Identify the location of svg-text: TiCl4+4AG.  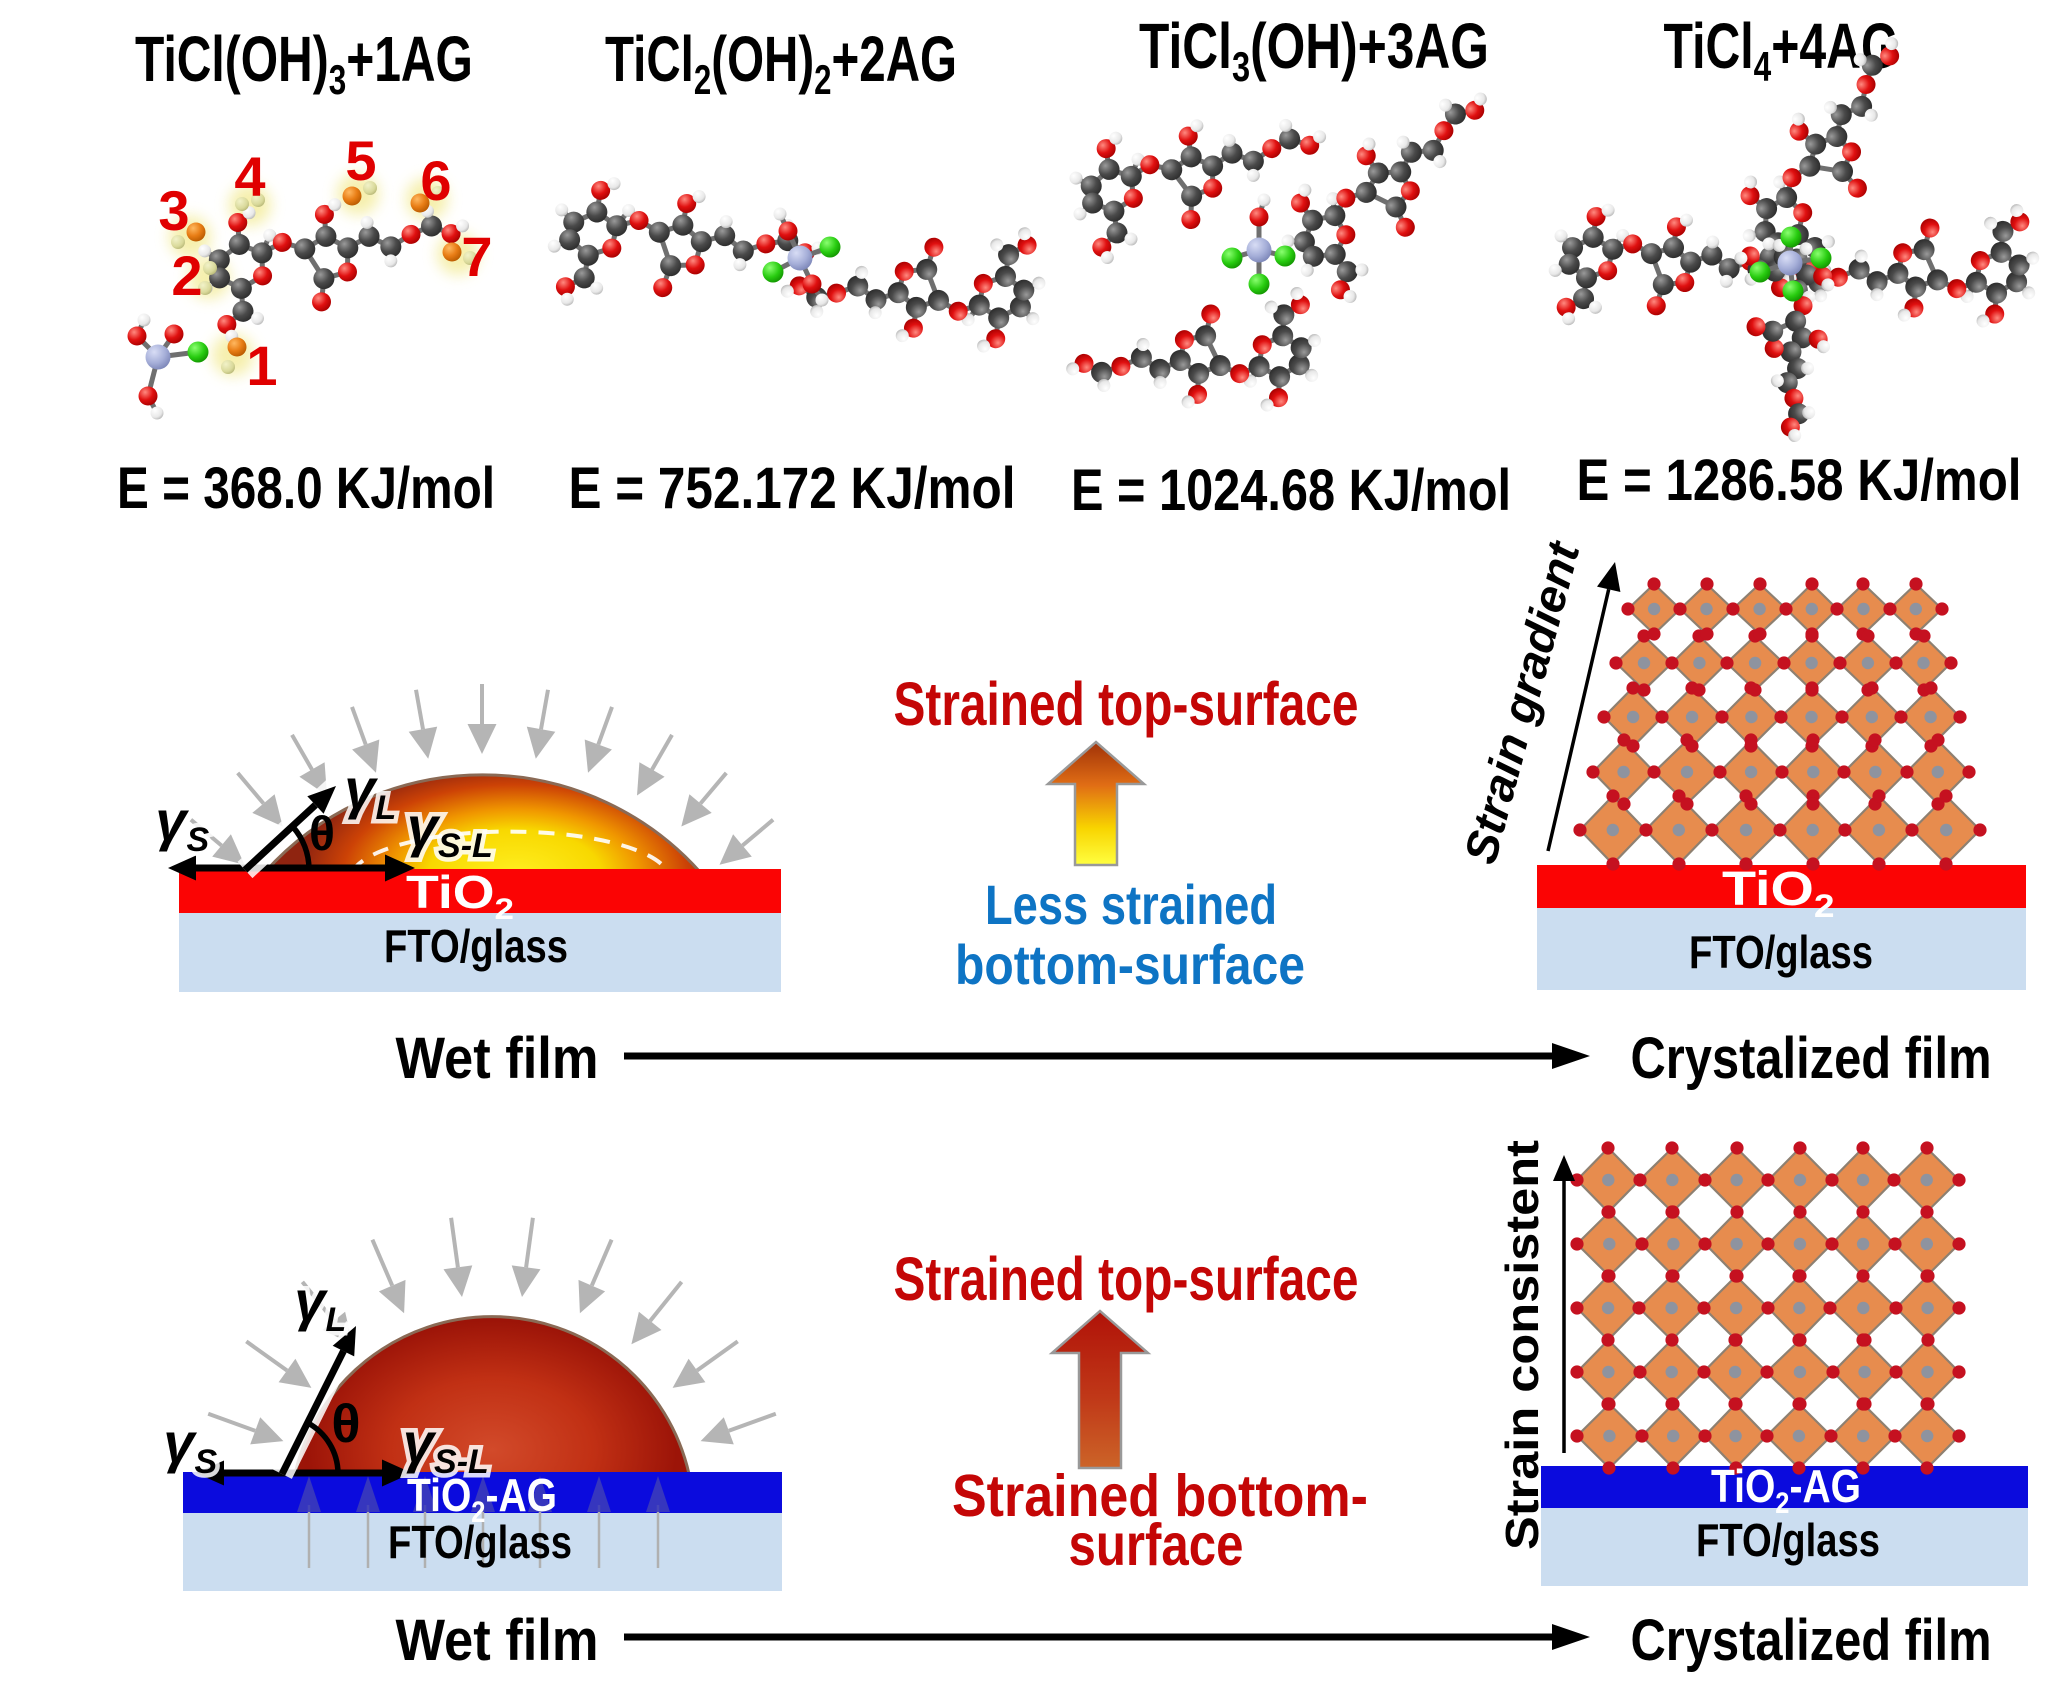
(1781, 51).